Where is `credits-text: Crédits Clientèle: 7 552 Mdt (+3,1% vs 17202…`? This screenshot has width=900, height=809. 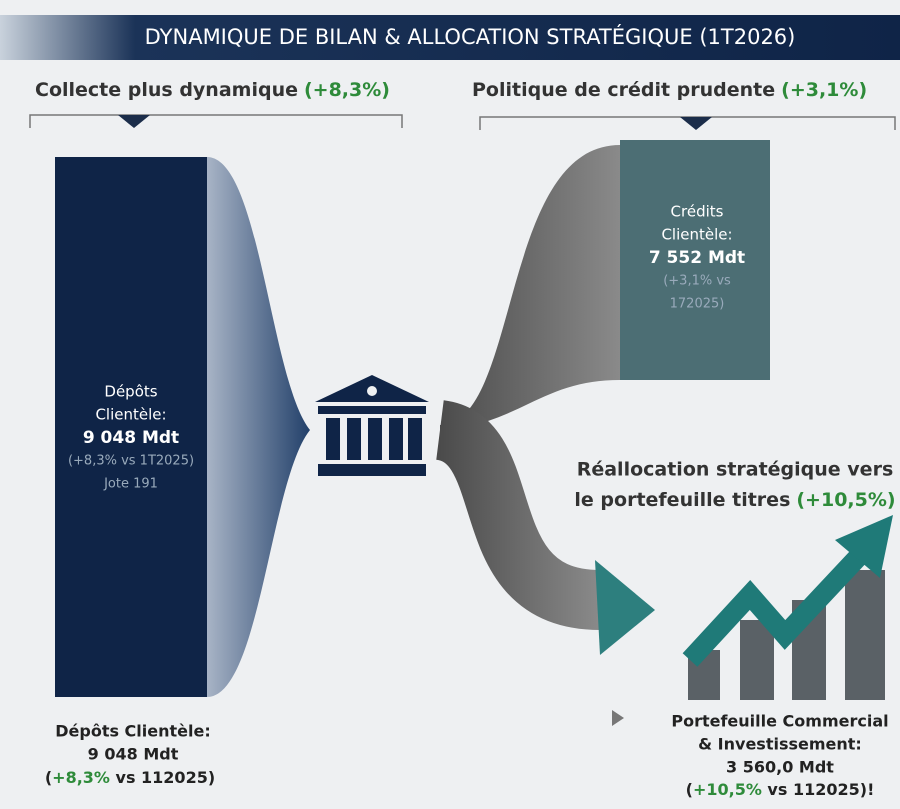
credits-text: Crédits Clientèle: 7 552 Mdt (+3,1% vs 17202… is located at coordinates (697, 257).